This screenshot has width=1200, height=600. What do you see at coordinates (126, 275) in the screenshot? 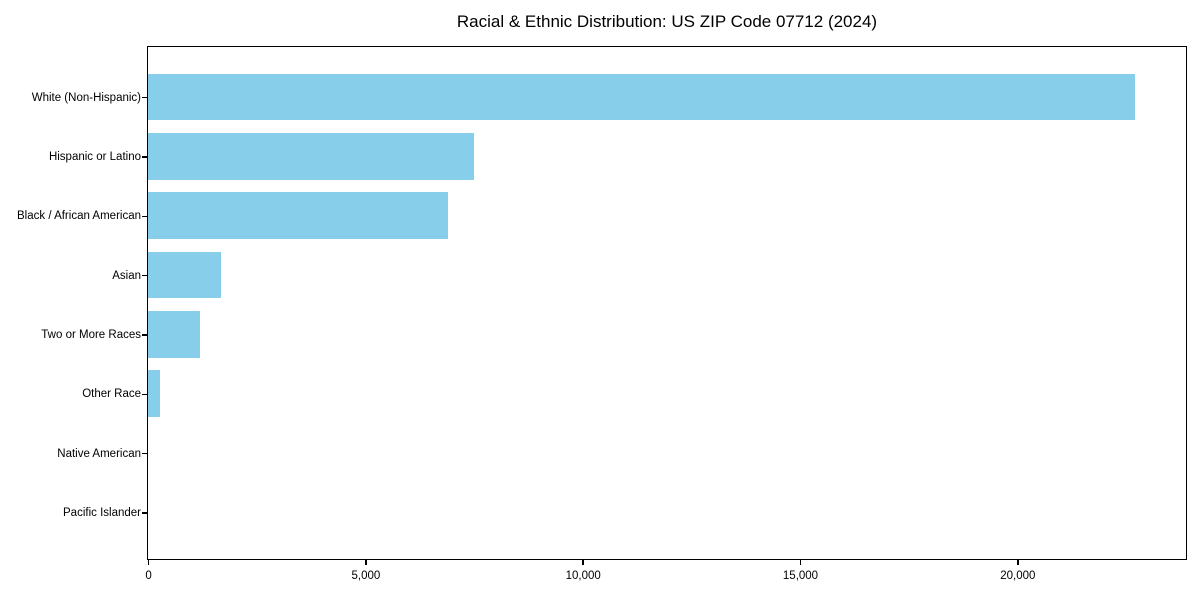
I see `y-tick-label: Asian` at bounding box center [126, 275].